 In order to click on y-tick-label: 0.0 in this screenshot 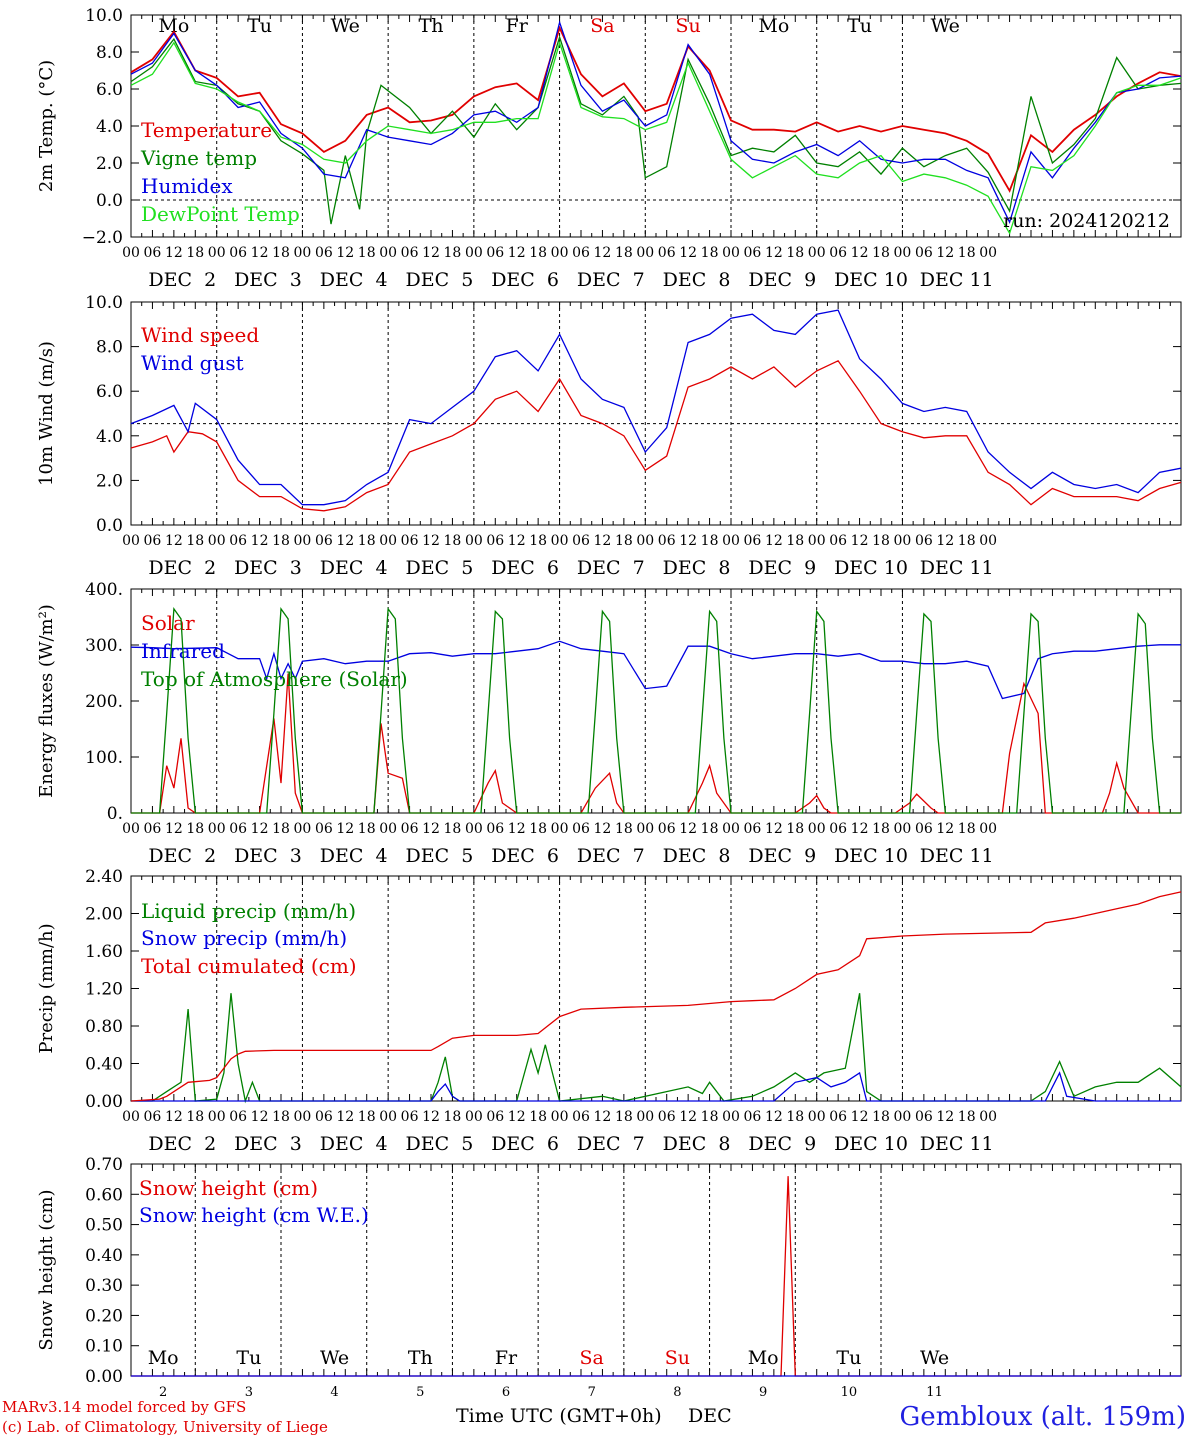, I will do `click(109, 201)`.